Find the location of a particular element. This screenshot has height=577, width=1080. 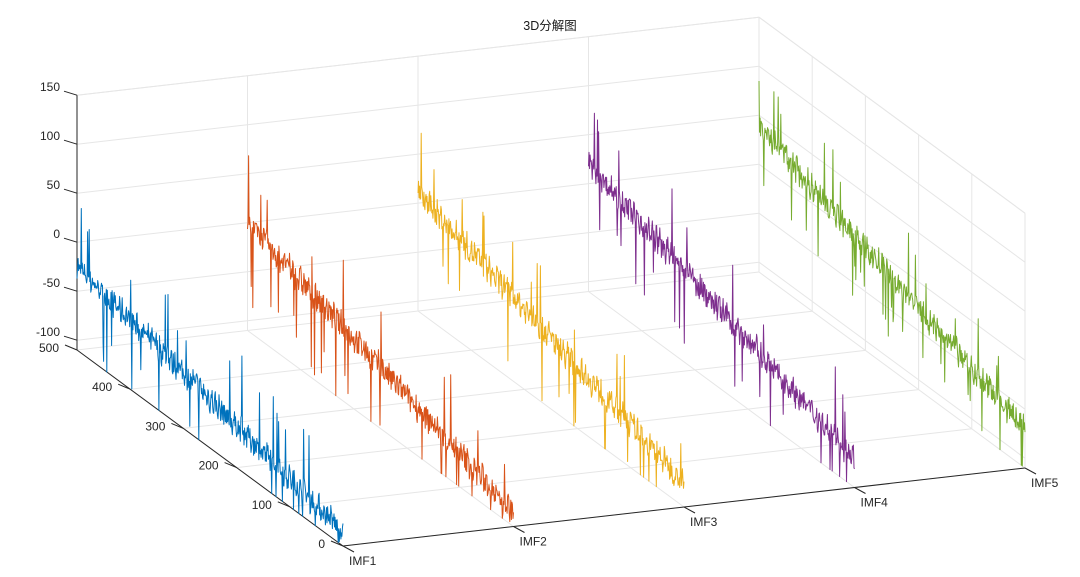

x-tick-label: IMF4 is located at coordinates (875, 503).